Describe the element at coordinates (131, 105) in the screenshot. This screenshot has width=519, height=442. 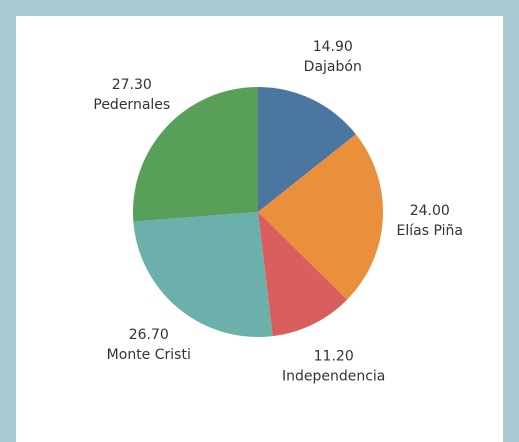
I see `slice-category-label: Pedernales` at that location.